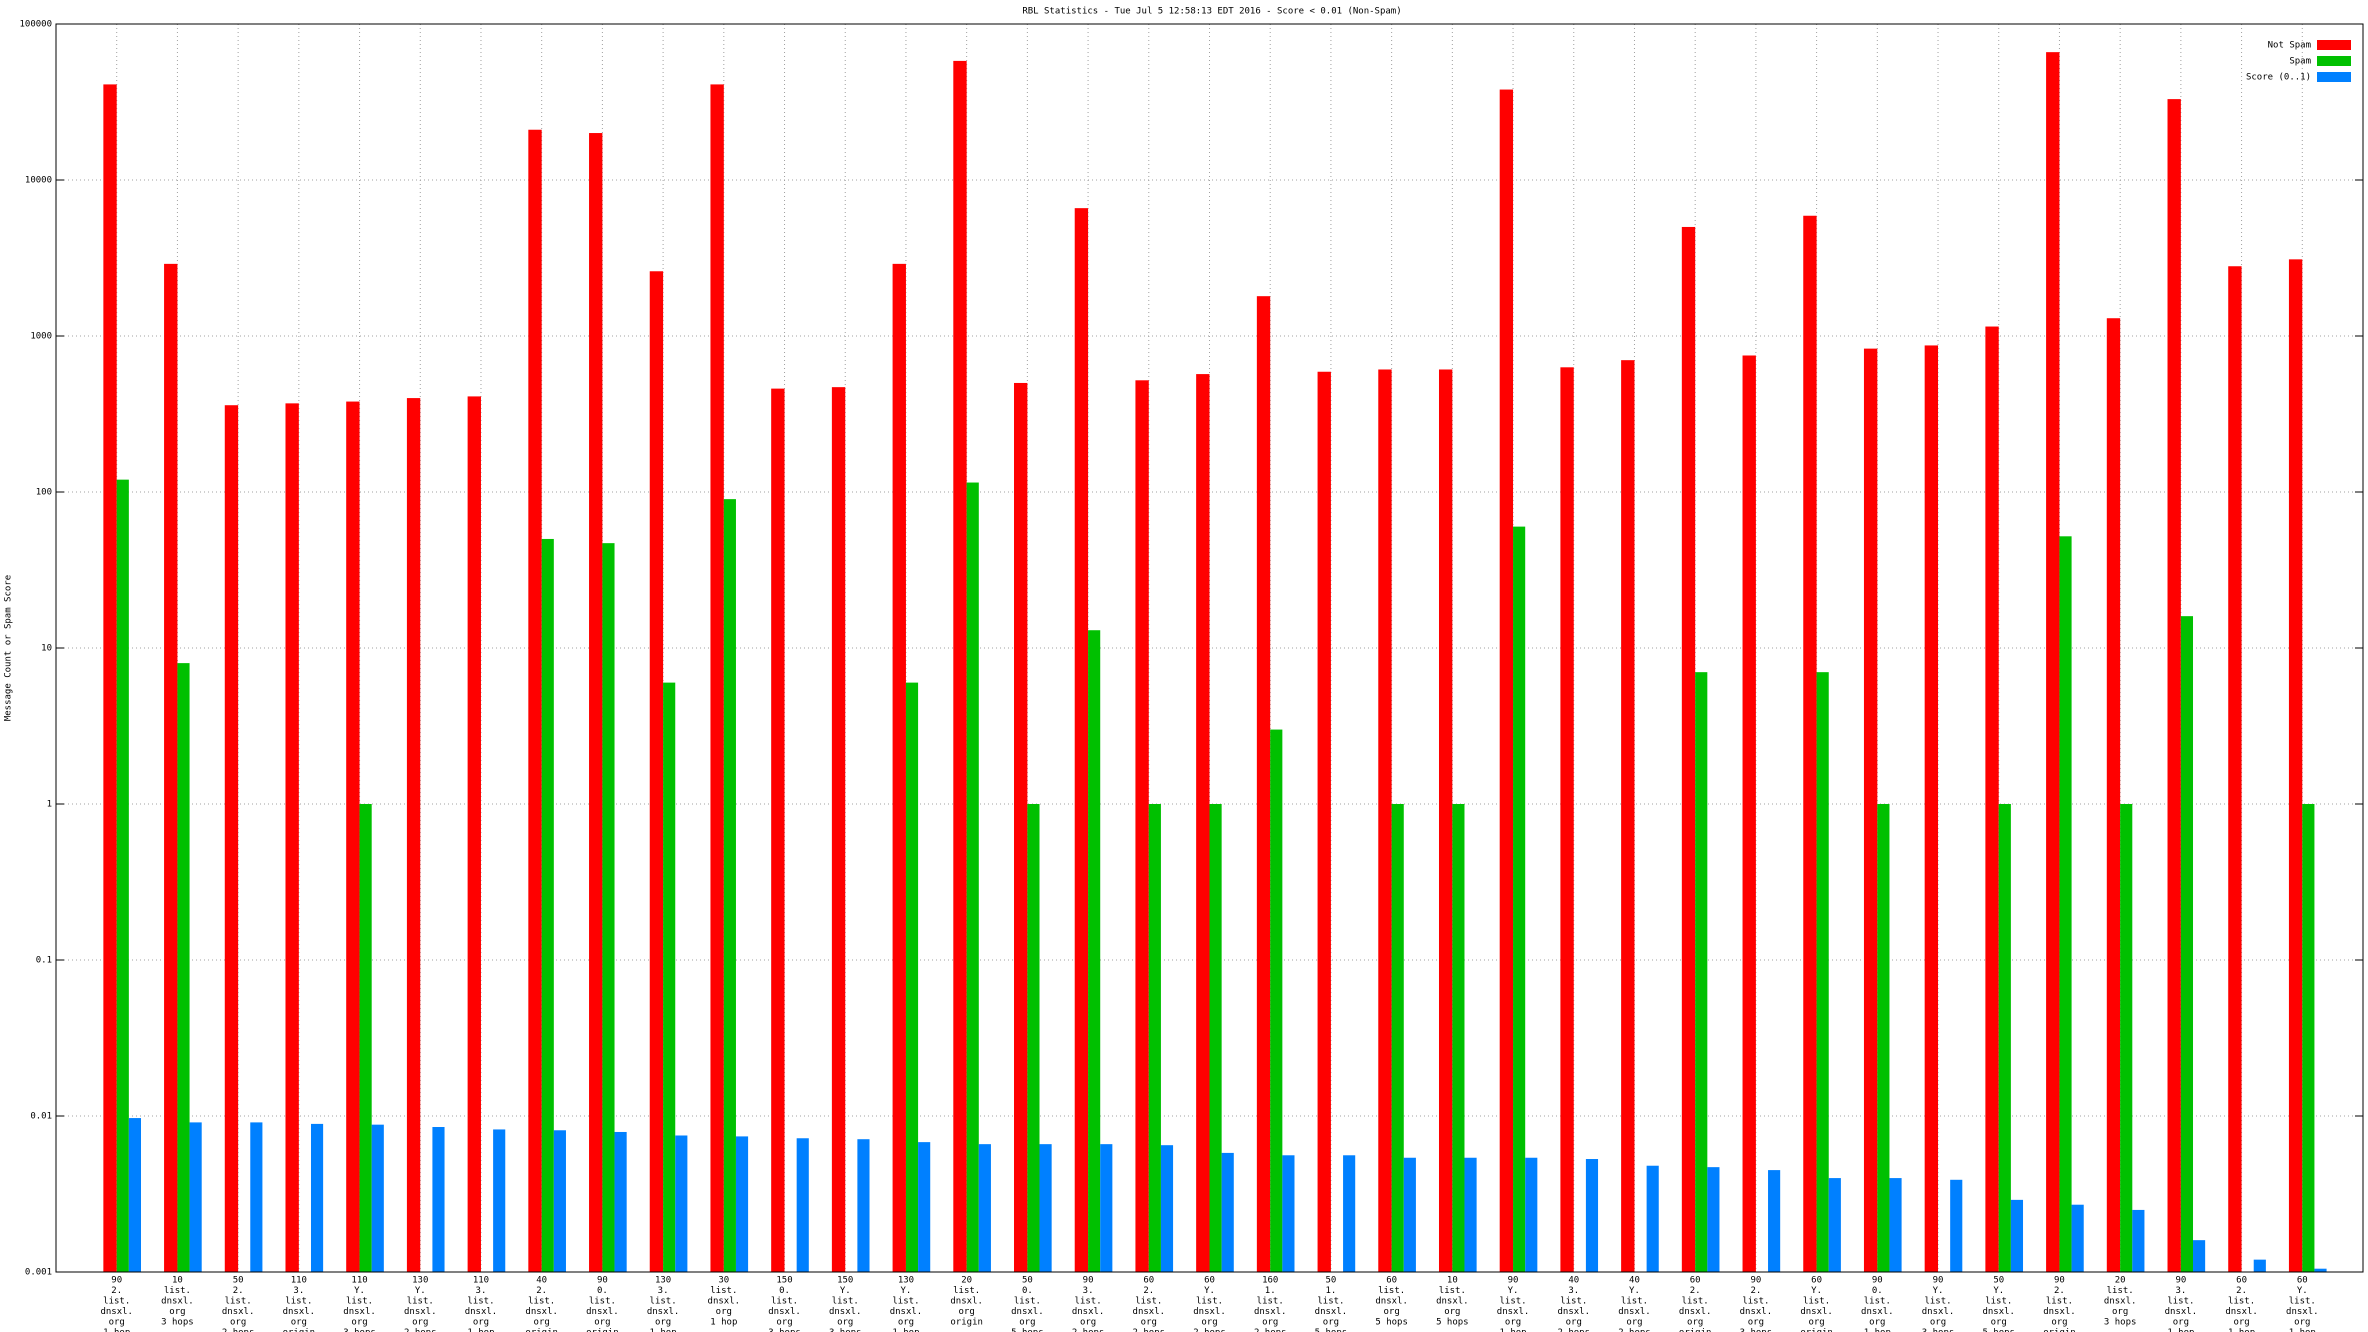 This screenshot has width=2368, height=1332. I want to click on legend-swatch, so click(2334, 61).